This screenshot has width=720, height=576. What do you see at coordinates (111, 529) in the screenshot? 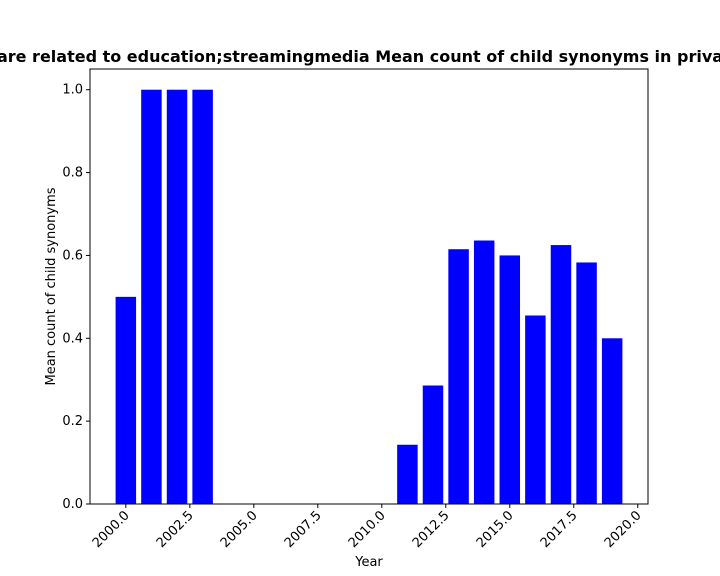
I see `x-tick-label: 2000.0` at bounding box center [111, 529].